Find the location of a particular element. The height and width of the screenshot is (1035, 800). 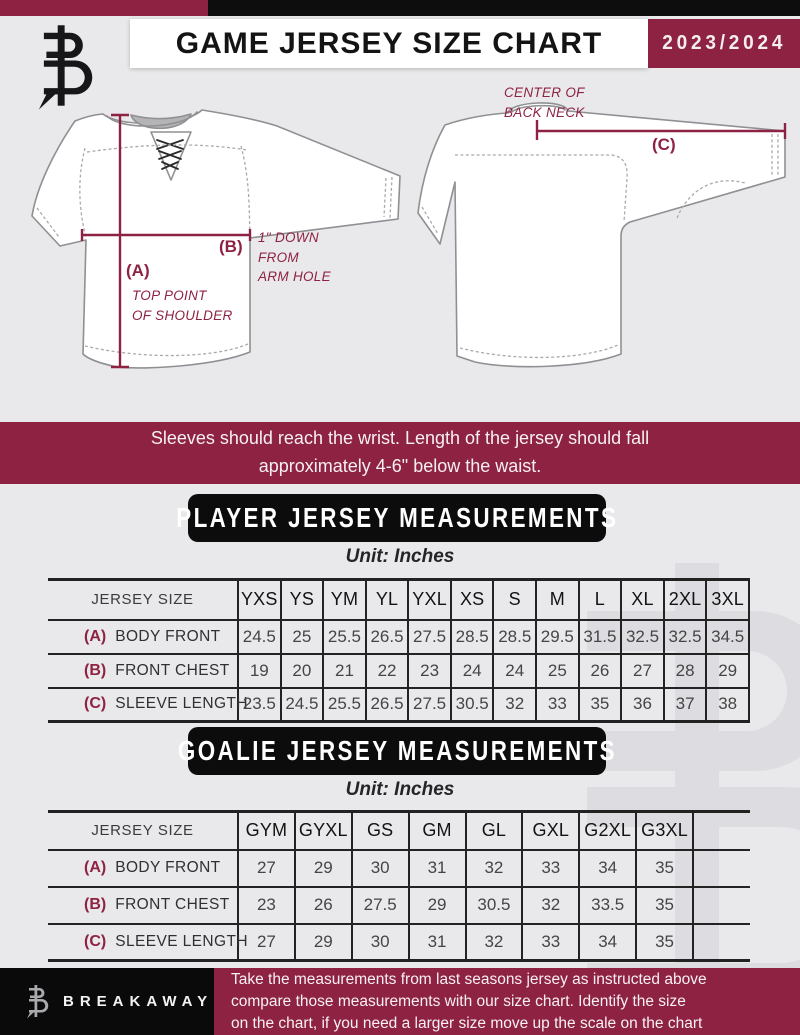

measurement-cell: 22 is located at coordinates (386, 671).